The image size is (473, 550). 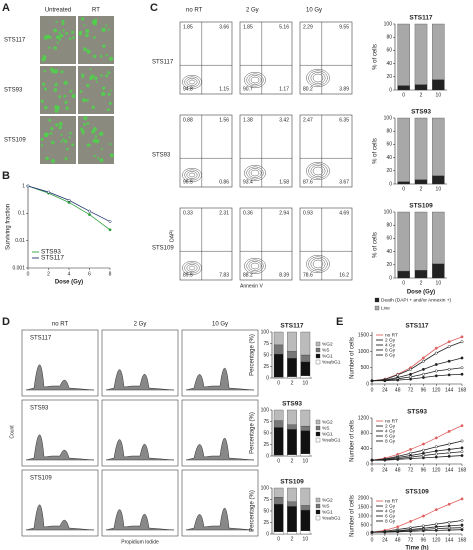 I want to click on axis-label: Annexin V, so click(x=251, y=286).